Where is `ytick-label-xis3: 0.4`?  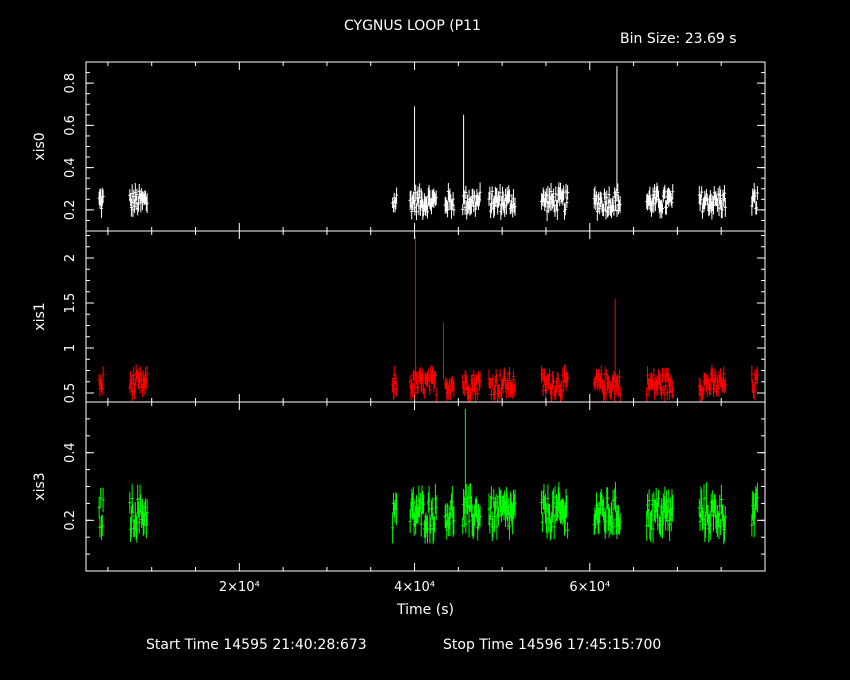 ytick-label-xis3: 0.4 is located at coordinates (70, 452).